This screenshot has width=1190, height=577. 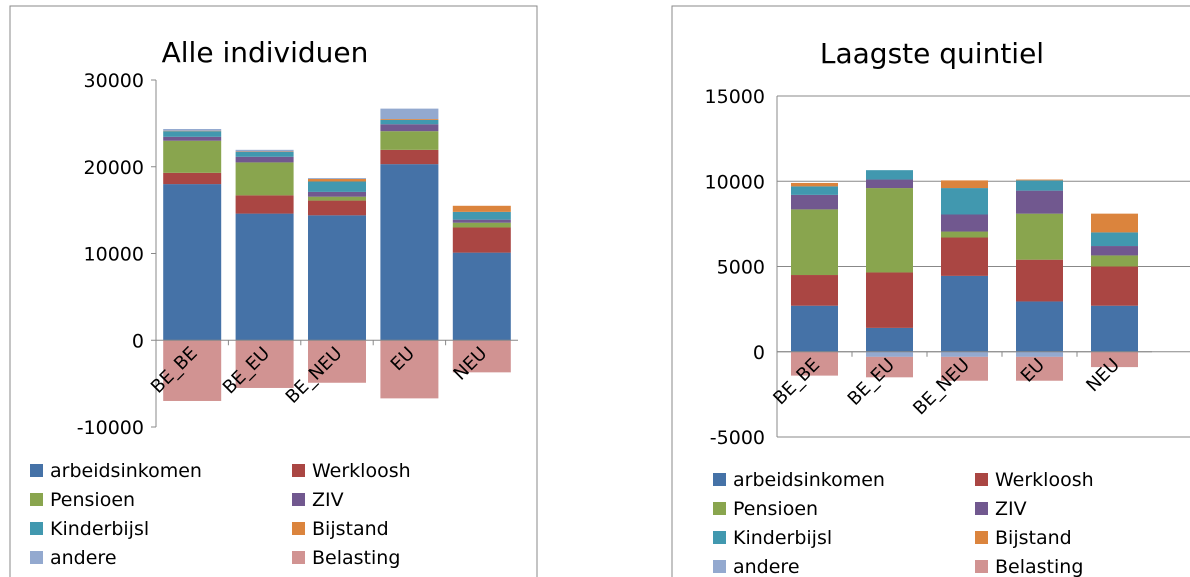 I want to click on legend-label: arbeidsinkomen, so click(x=126, y=471).